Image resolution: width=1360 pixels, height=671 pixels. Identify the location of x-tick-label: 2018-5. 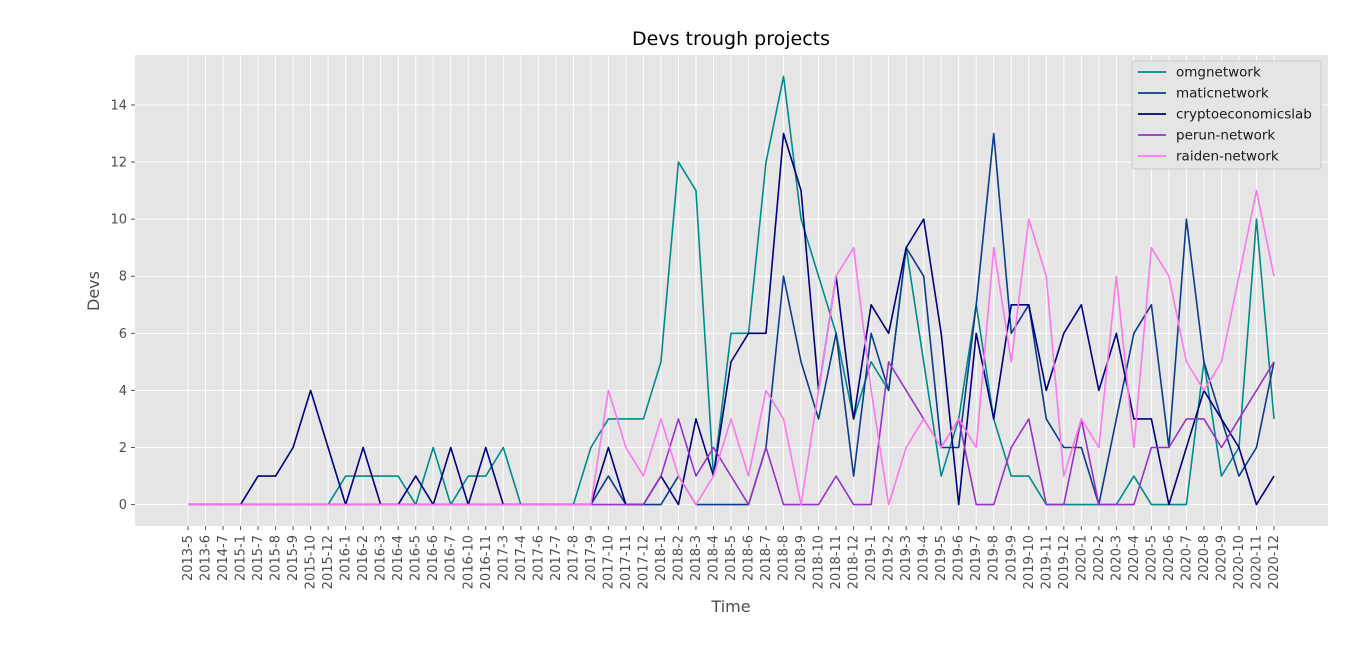
(731, 558).